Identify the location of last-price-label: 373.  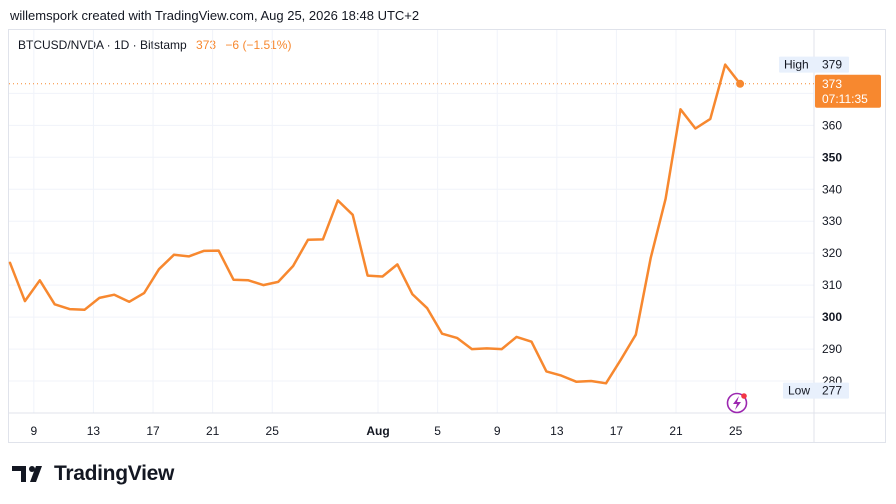
(206, 45).